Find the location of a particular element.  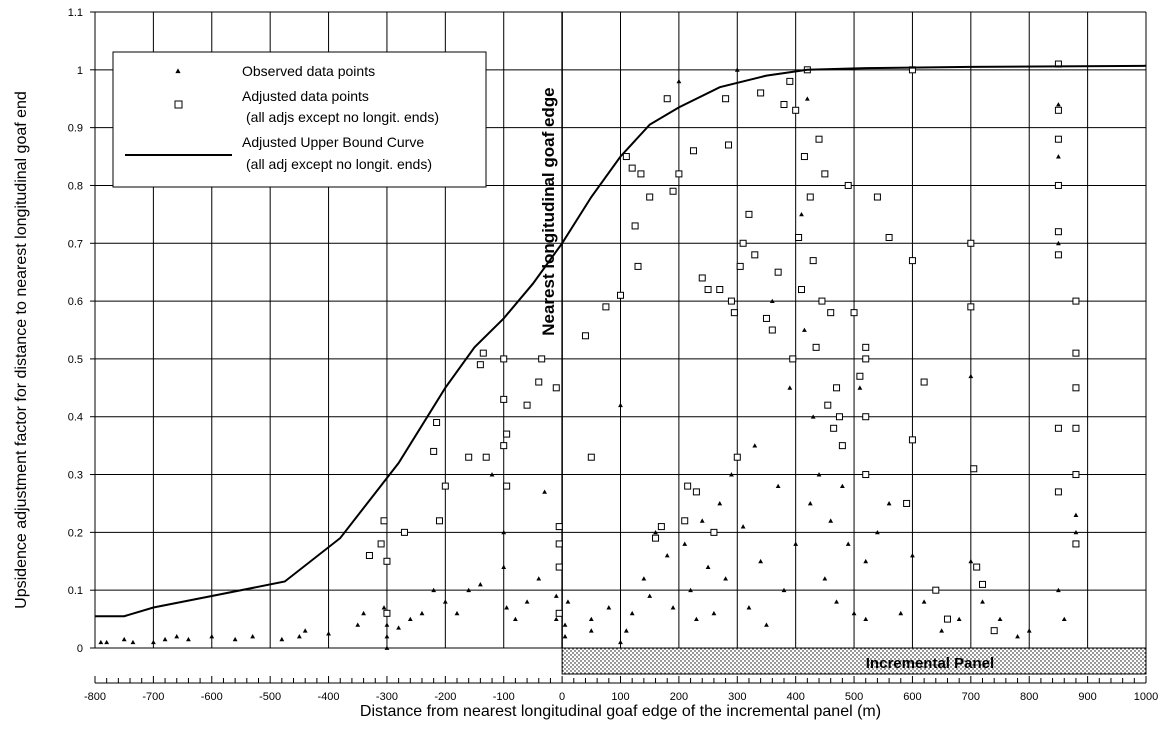

x-tick-label: 300 is located at coordinates (737, 697).